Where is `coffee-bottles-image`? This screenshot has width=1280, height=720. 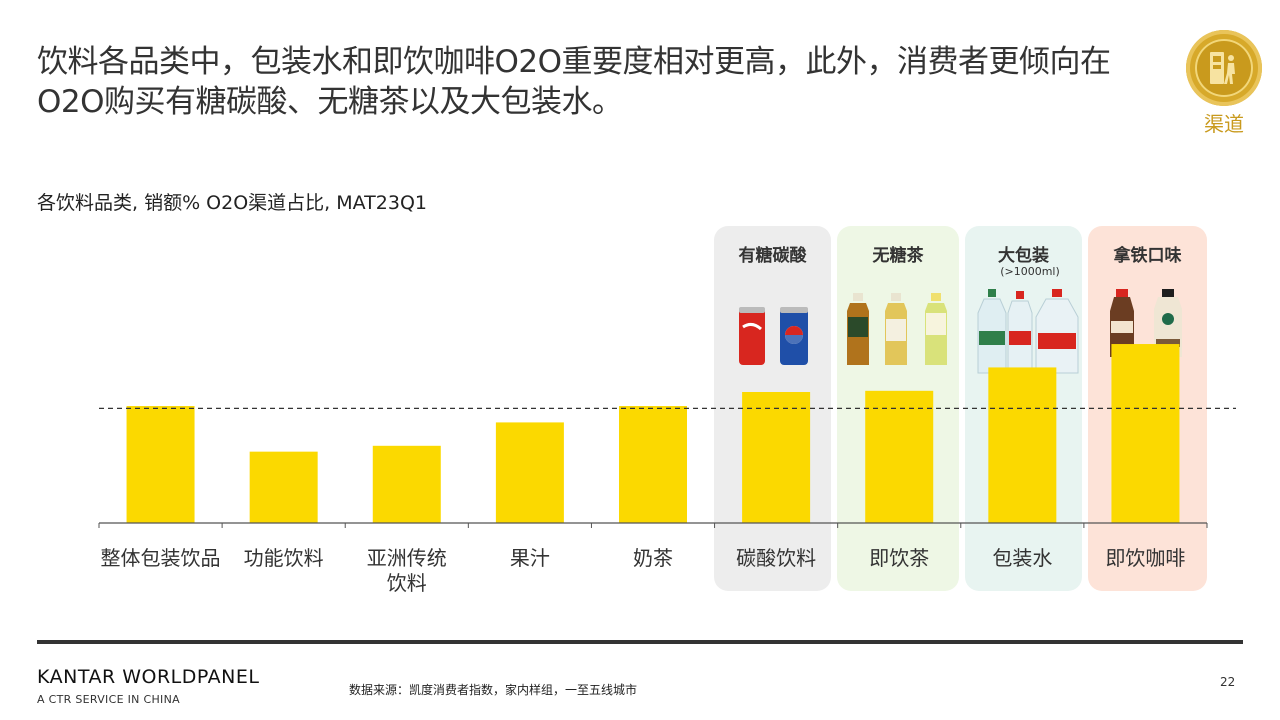 coffee-bottles-image is located at coordinates (1146, 323).